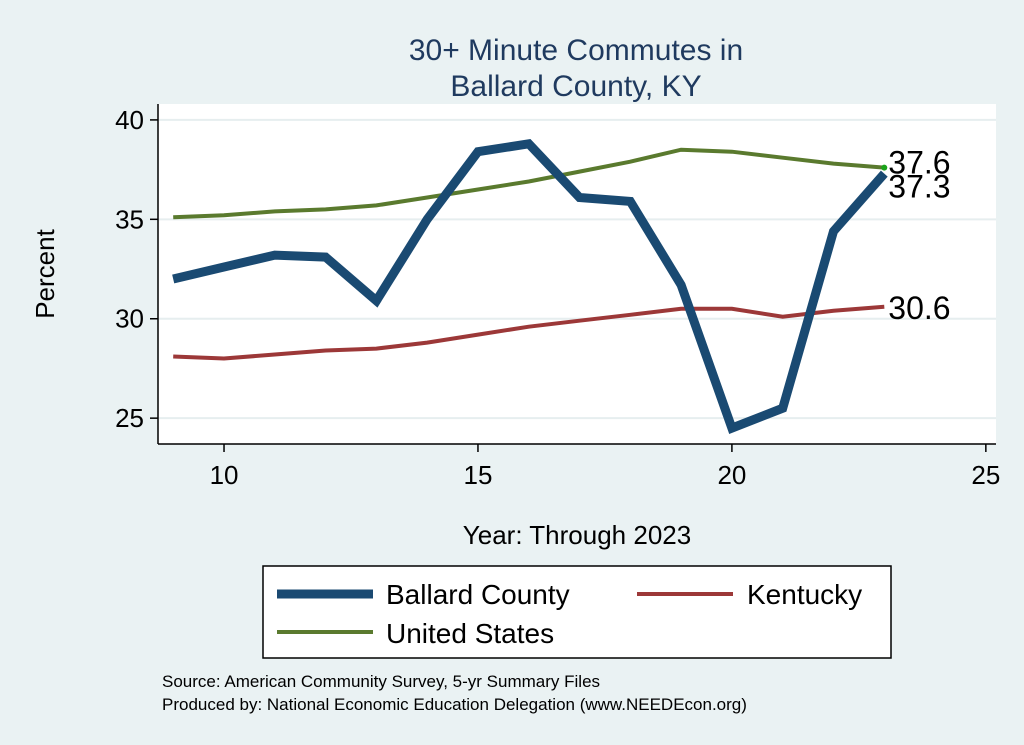 This screenshot has width=1024, height=745. Describe the element at coordinates (129, 319) in the screenshot. I see `y-tick-label: 30` at that location.